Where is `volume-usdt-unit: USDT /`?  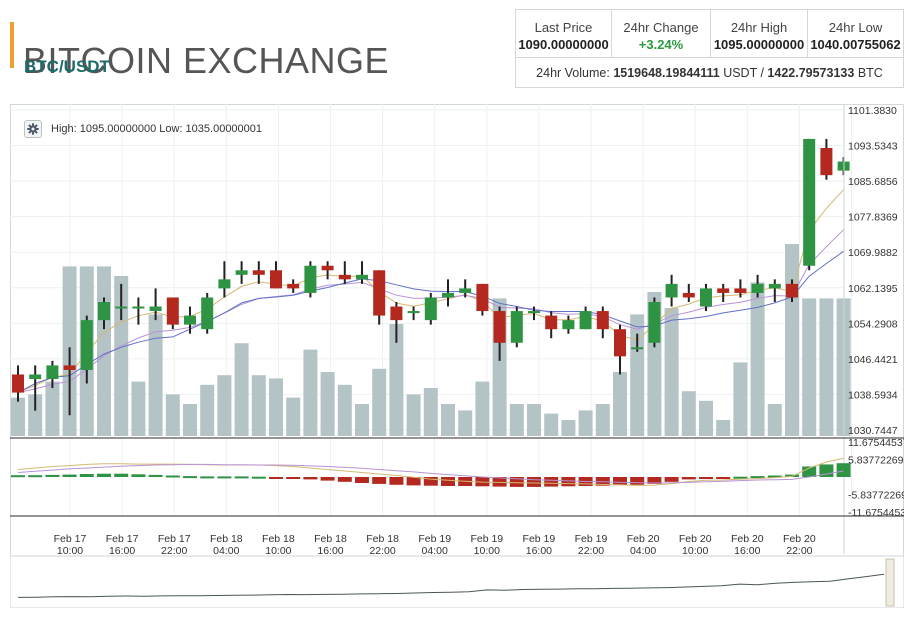
volume-usdt-unit: USDT / is located at coordinates (743, 73).